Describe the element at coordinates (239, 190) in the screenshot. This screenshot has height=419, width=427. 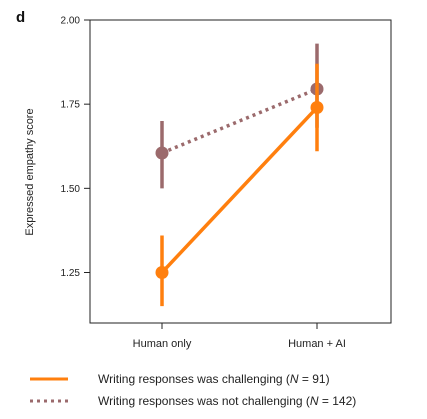
I see `series-line-challenging` at that location.